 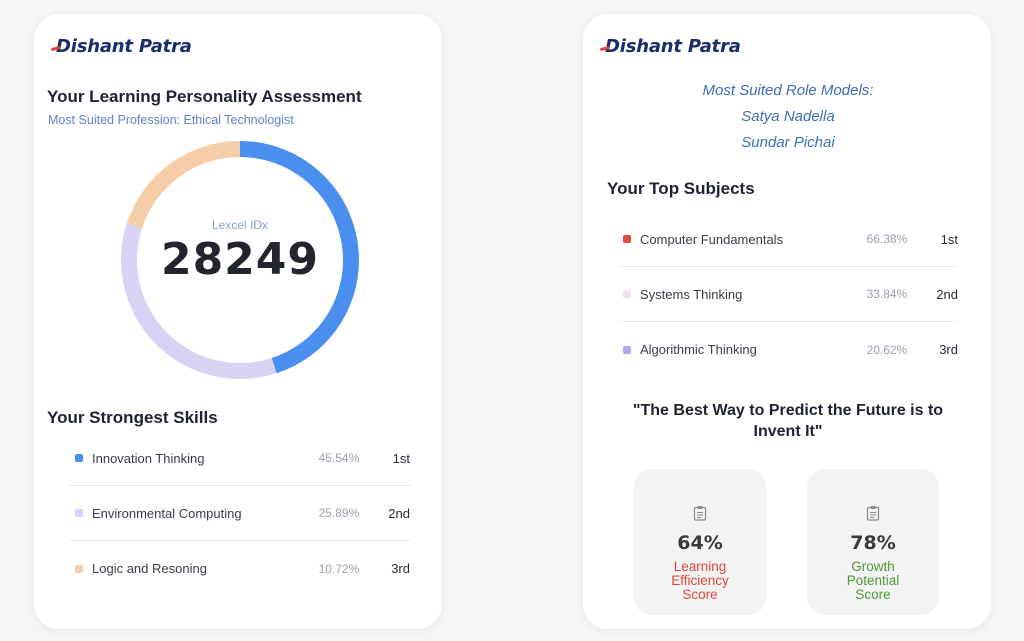 I want to click on score-percent: 64%, so click(x=700, y=543).